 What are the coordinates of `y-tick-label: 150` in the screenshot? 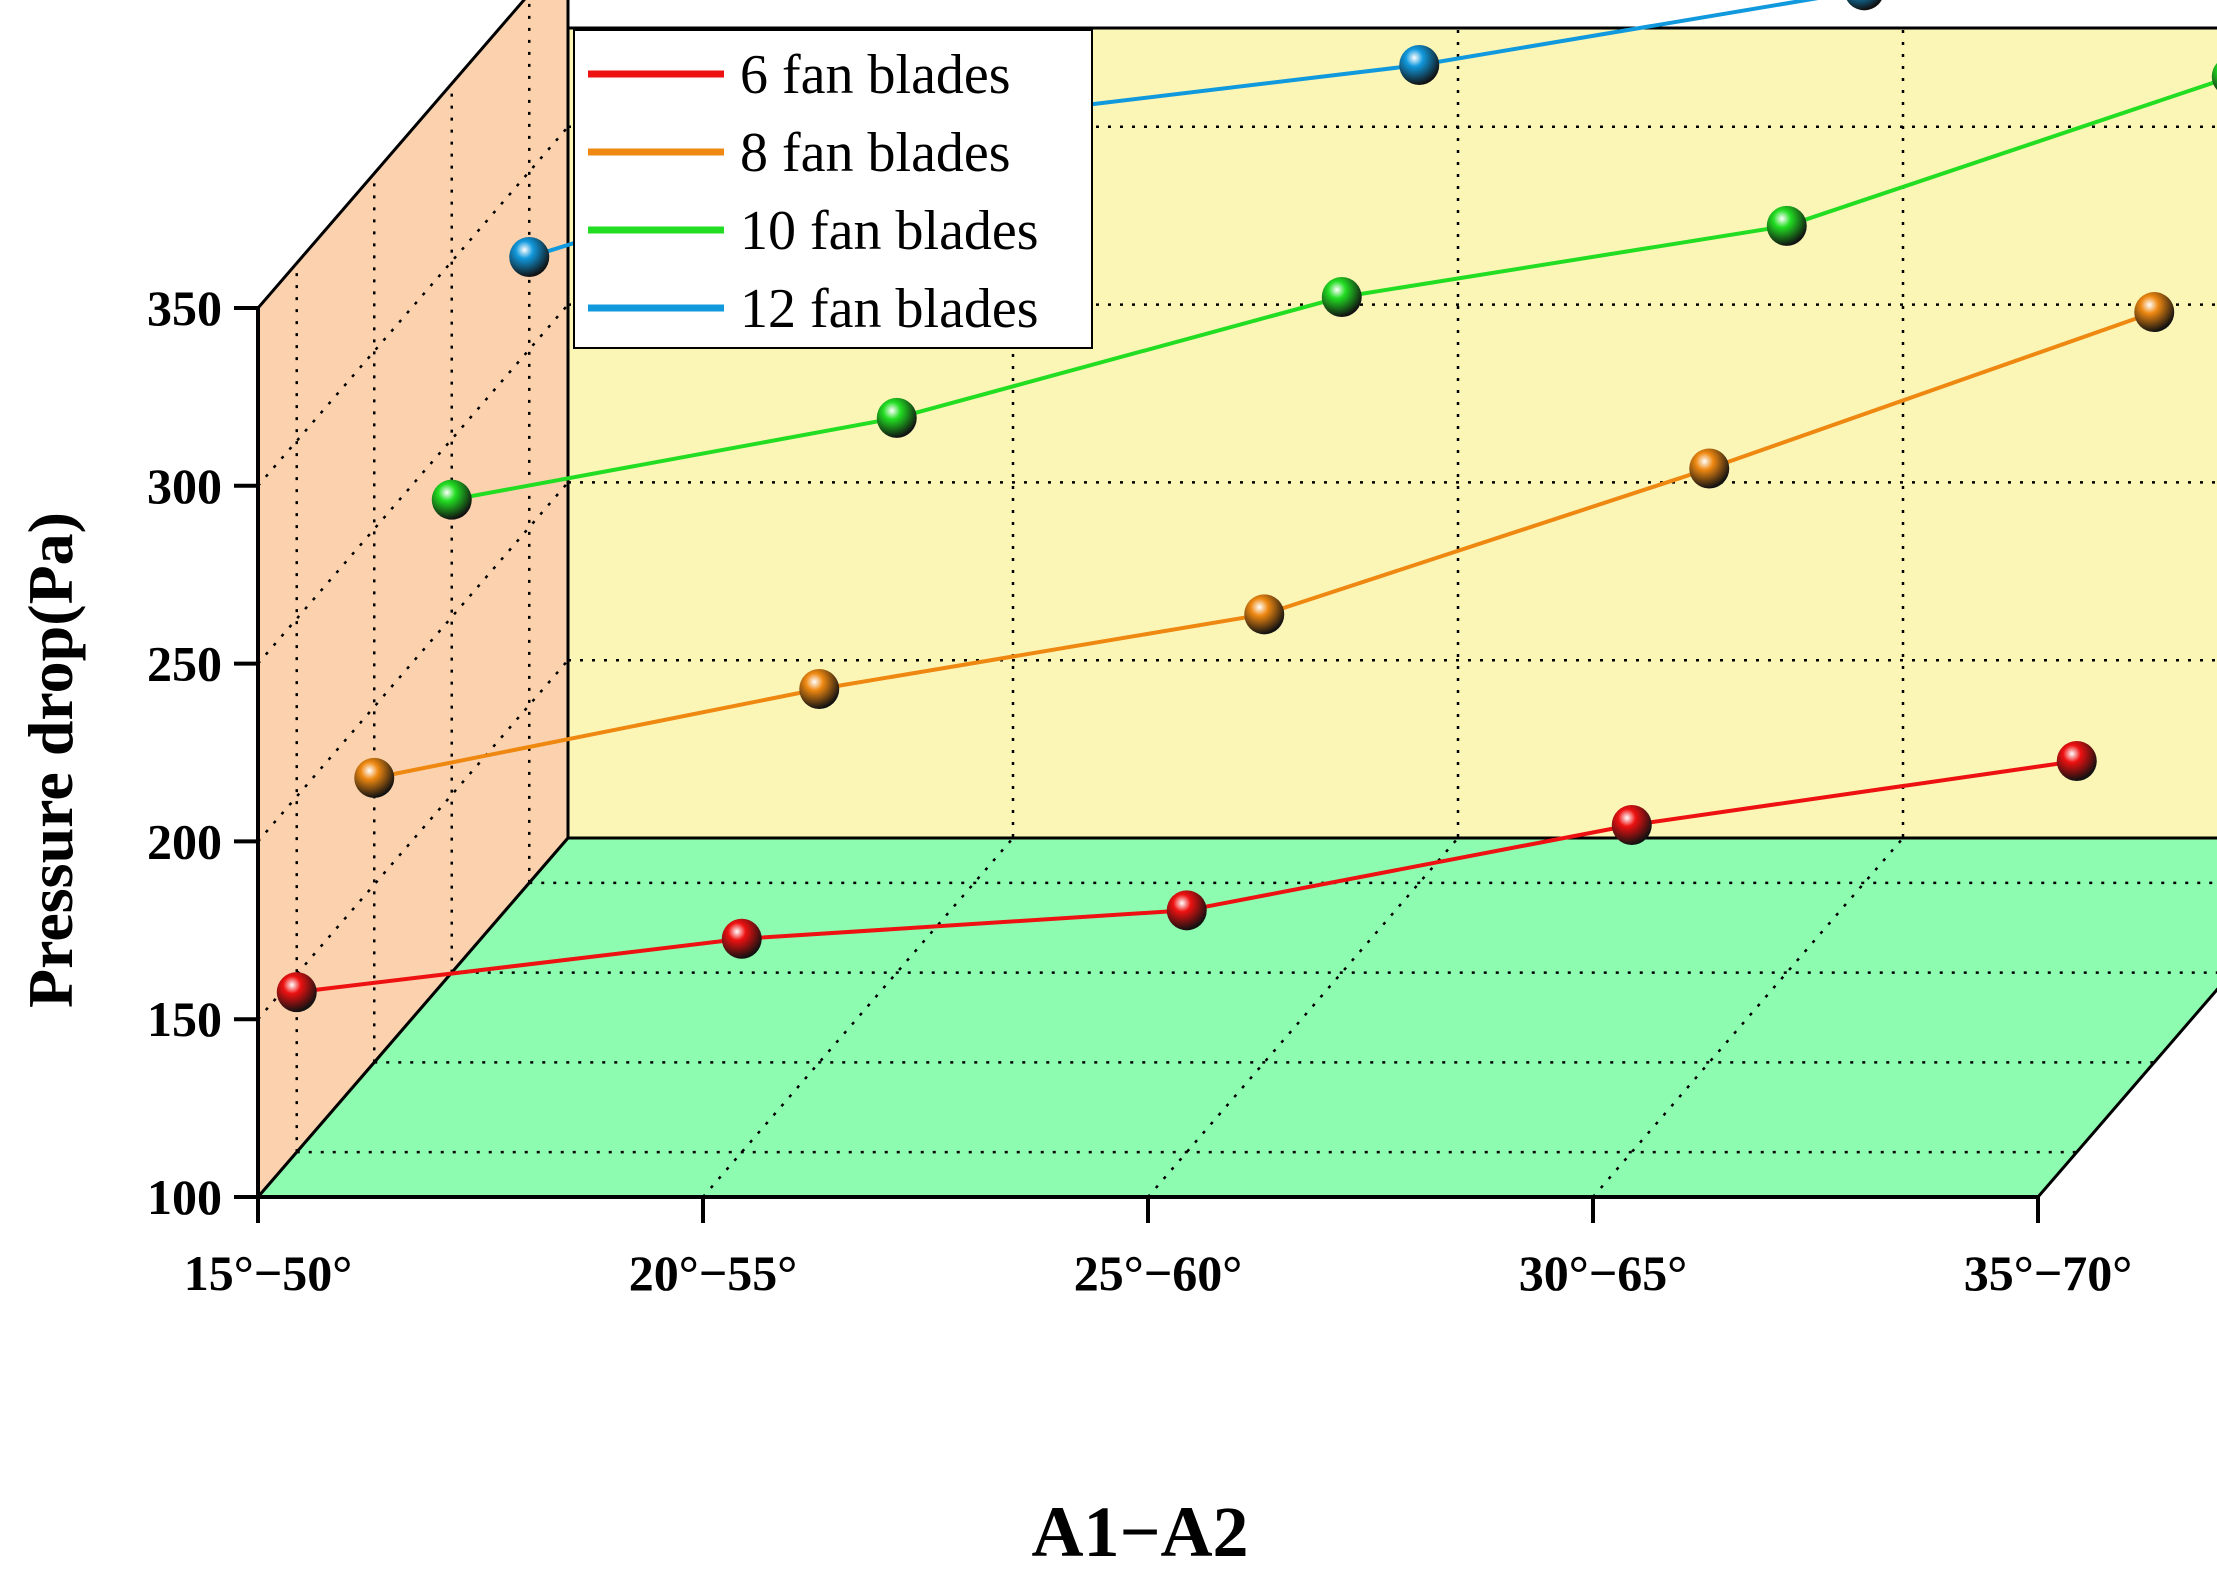 It's located at (184, 1019).